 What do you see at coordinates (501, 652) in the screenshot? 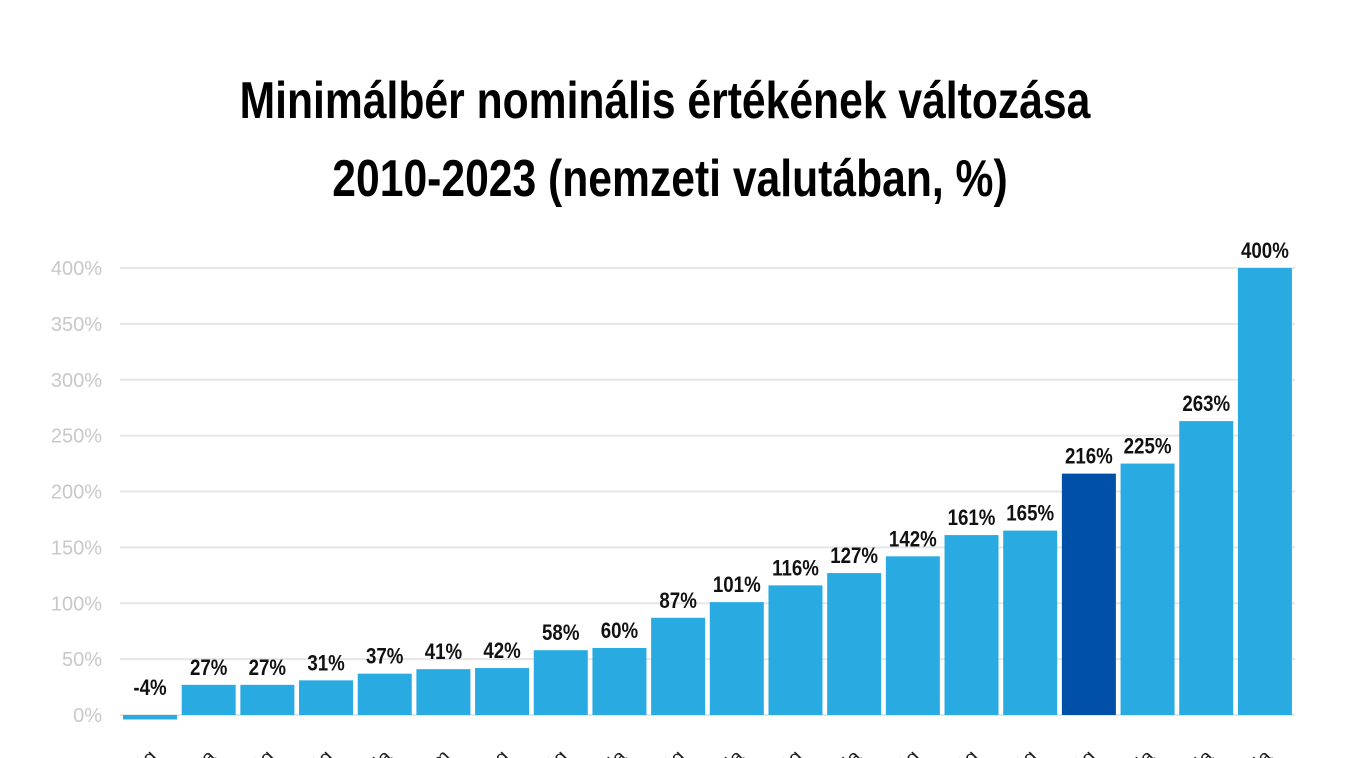
I see `data-label: 42%` at bounding box center [501, 652].